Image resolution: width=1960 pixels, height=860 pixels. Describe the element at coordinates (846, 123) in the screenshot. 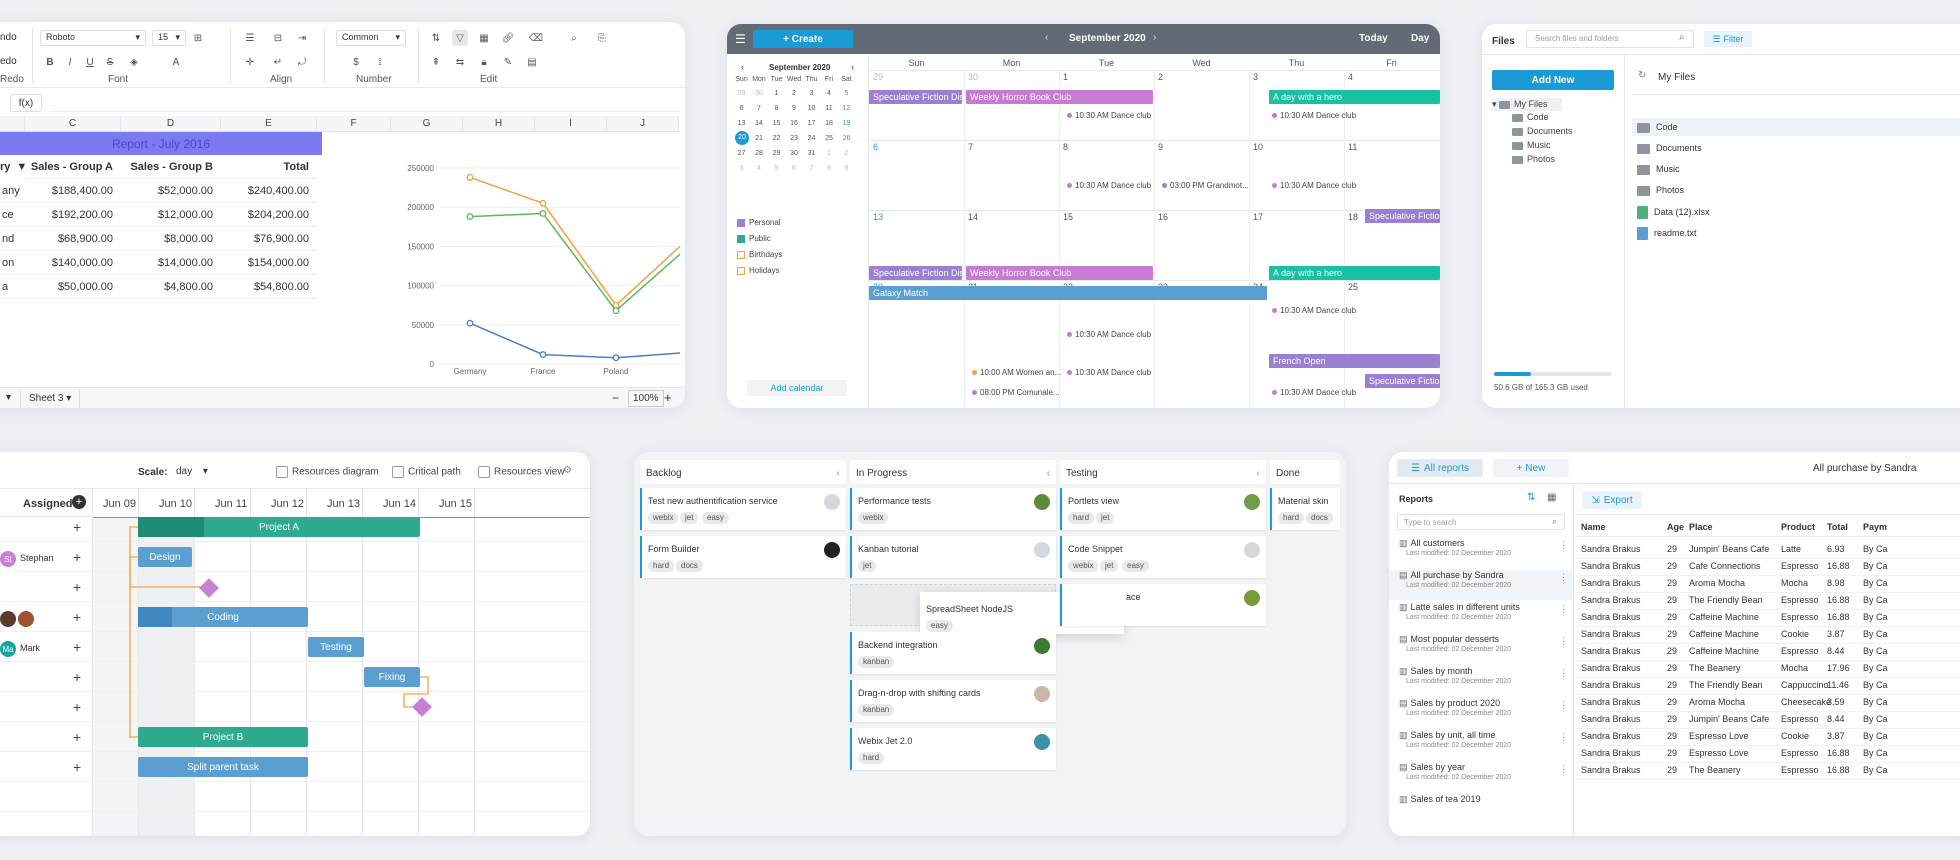

I see `mini-day: 19` at that location.